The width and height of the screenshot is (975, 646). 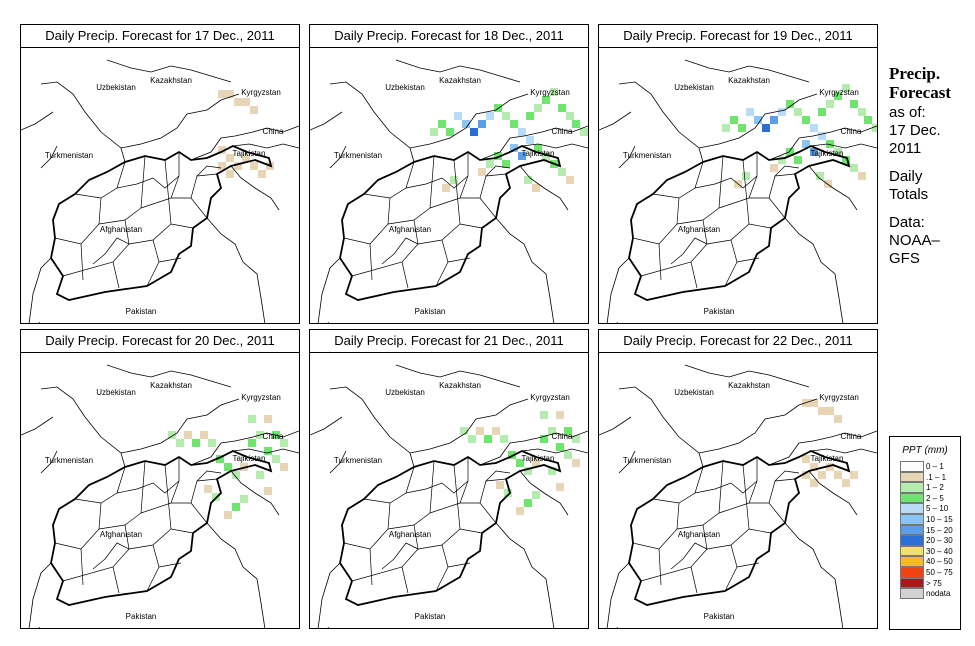 What do you see at coordinates (925, 519) in the screenshot?
I see `legend-item: 10 – 15` at bounding box center [925, 519].